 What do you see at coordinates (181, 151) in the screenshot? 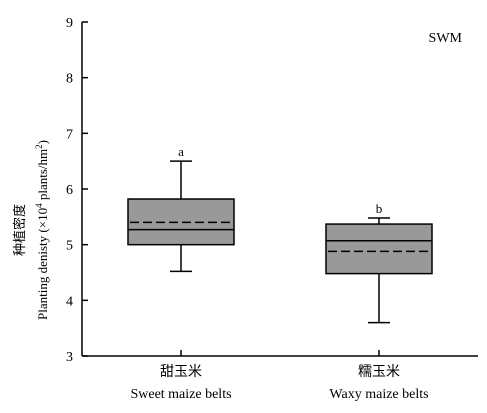
I see `significance-letter: a` at bounding box center [181, 151].